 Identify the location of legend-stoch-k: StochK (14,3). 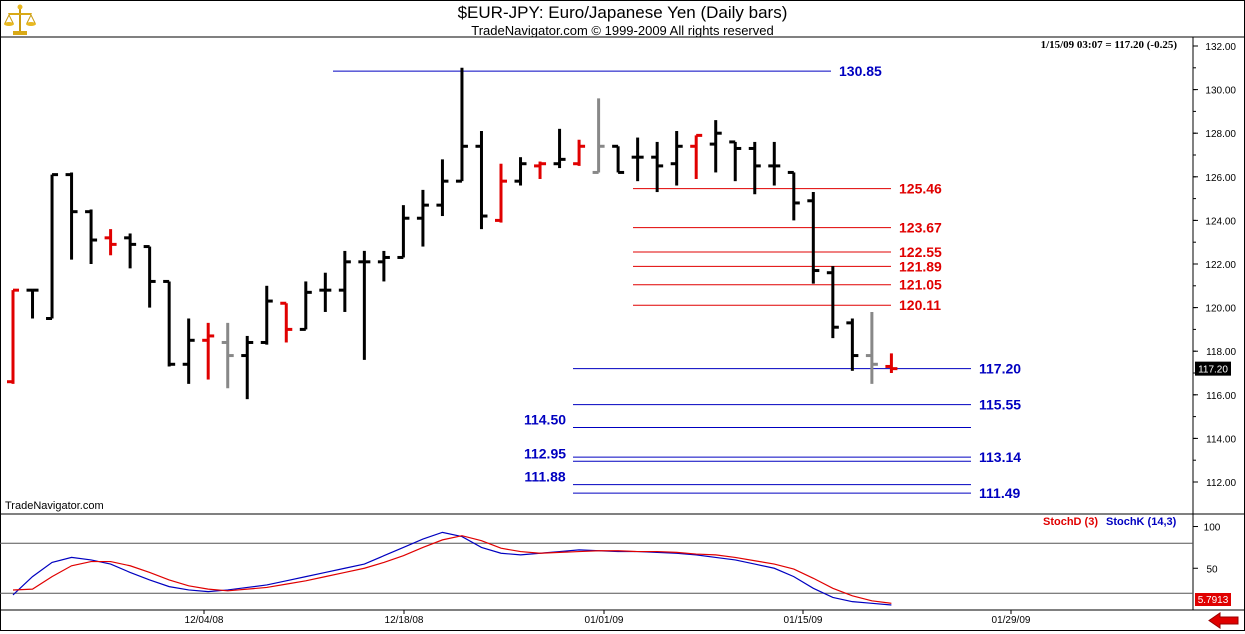
(1141, 522).